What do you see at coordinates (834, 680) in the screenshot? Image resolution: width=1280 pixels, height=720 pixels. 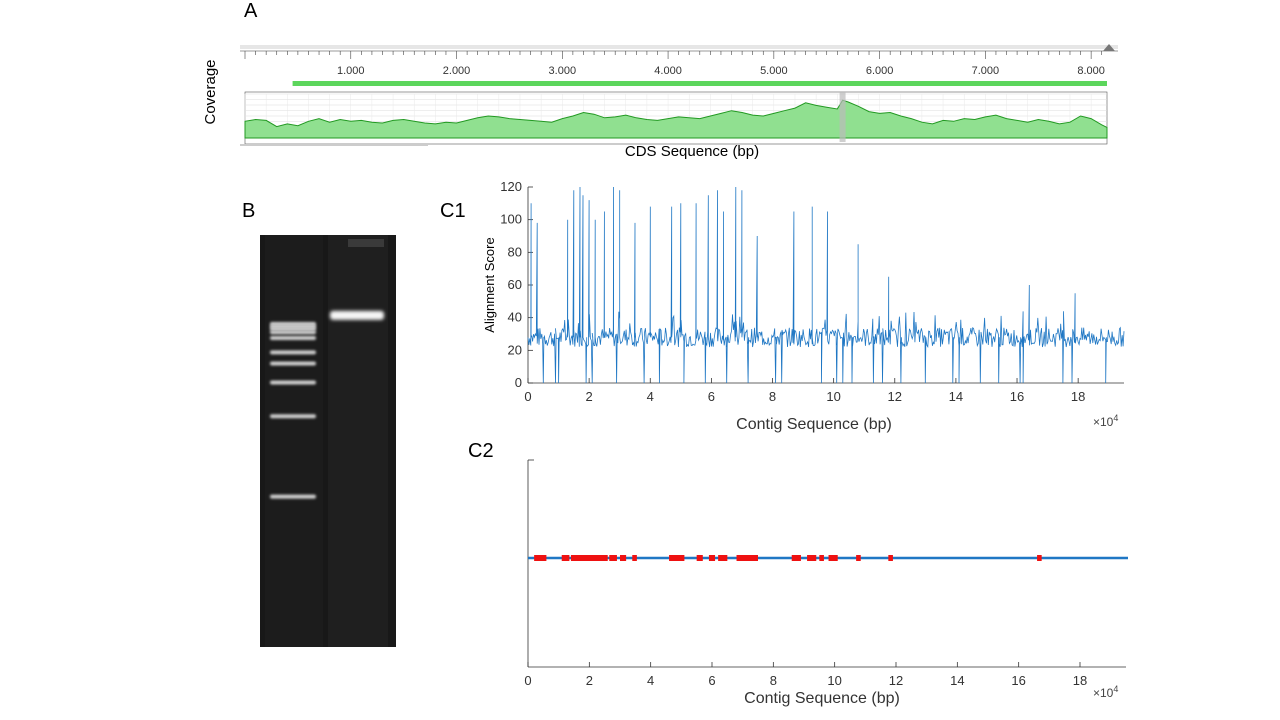 I see `c2-x-tick-label: 10` at bounding box center [834, 680].